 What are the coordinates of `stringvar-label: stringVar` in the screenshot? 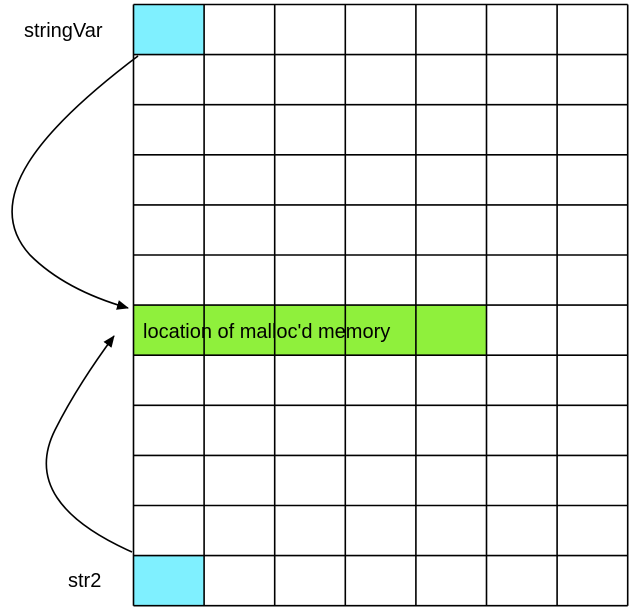 It's located at (63, 31).